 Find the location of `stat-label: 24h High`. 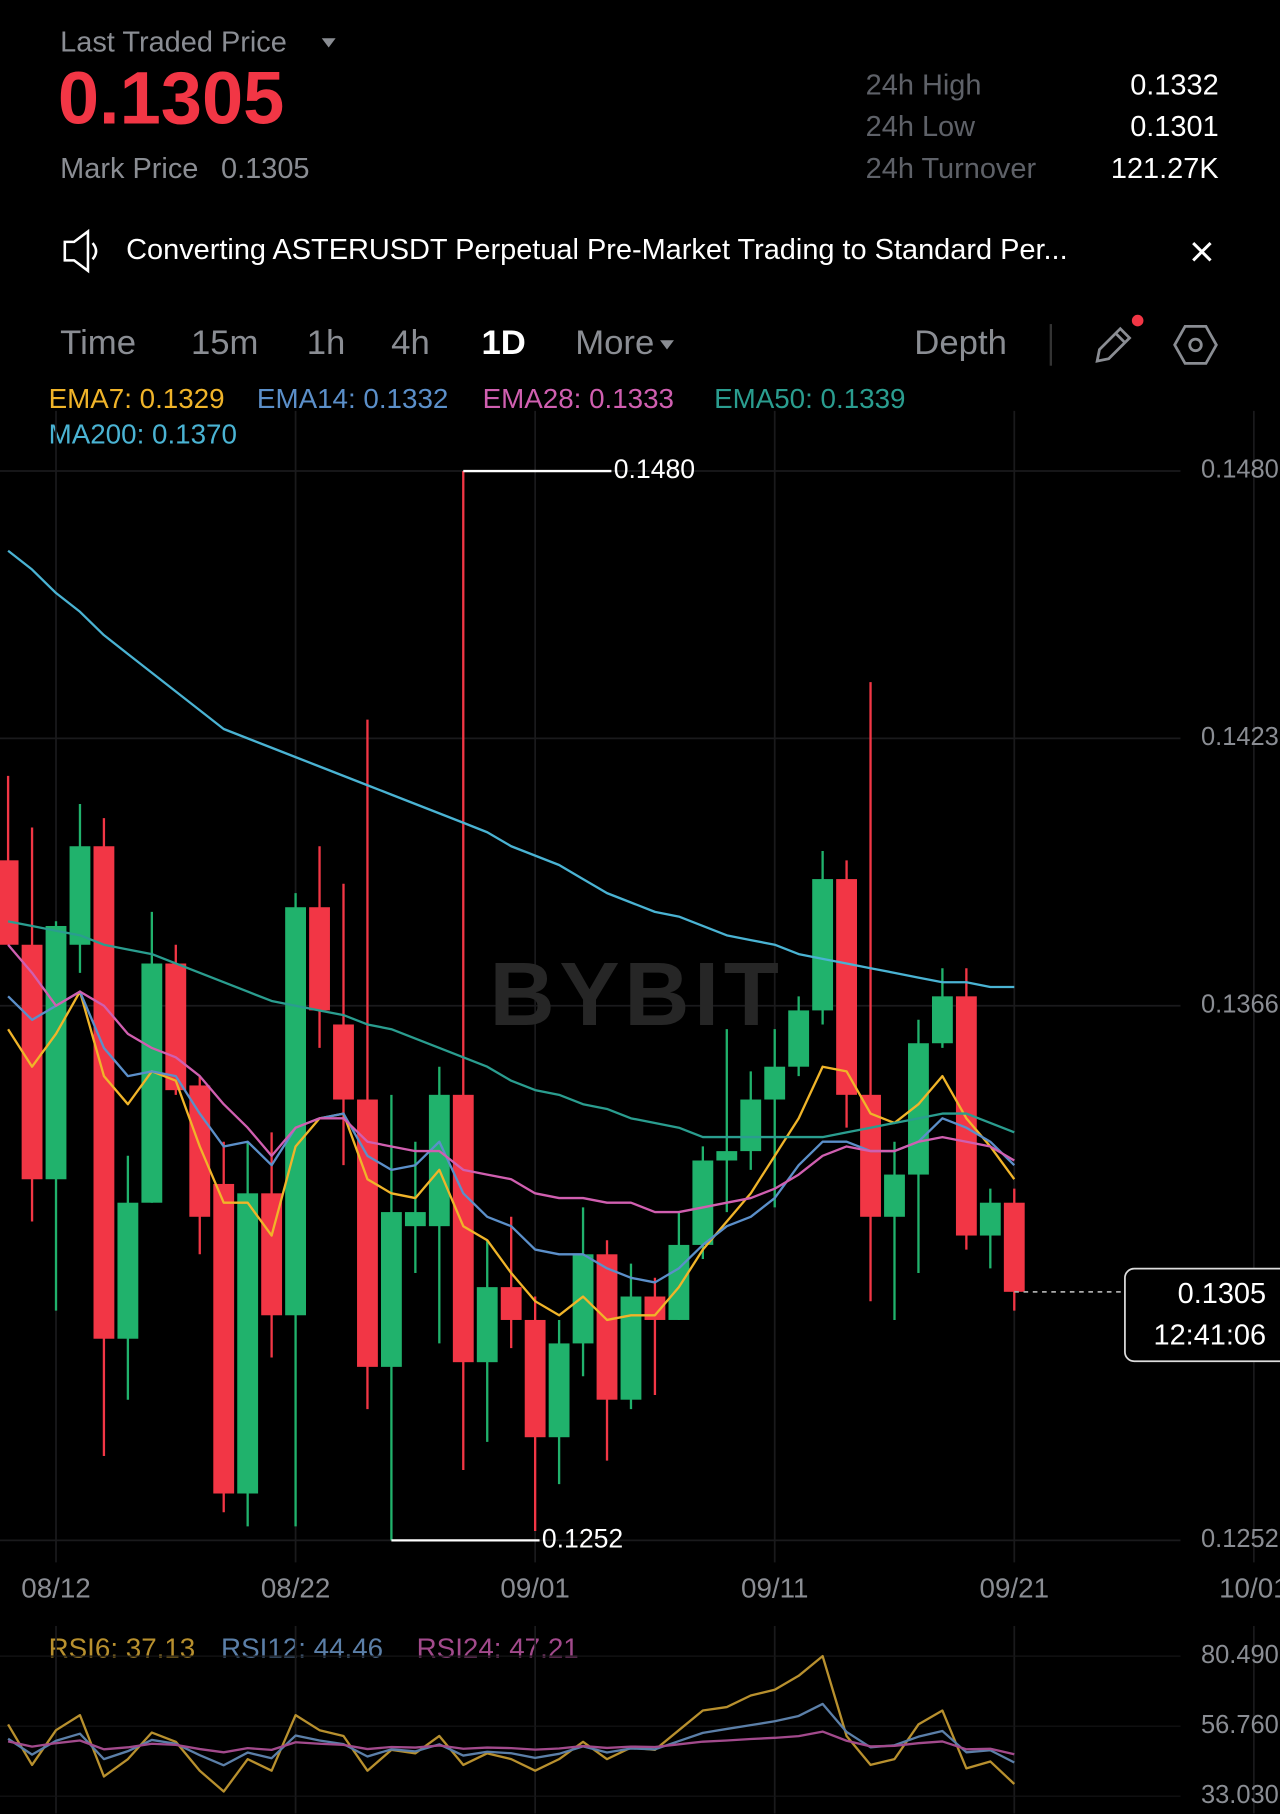

stat-label: 24h High is located at coordinates (924, 85).